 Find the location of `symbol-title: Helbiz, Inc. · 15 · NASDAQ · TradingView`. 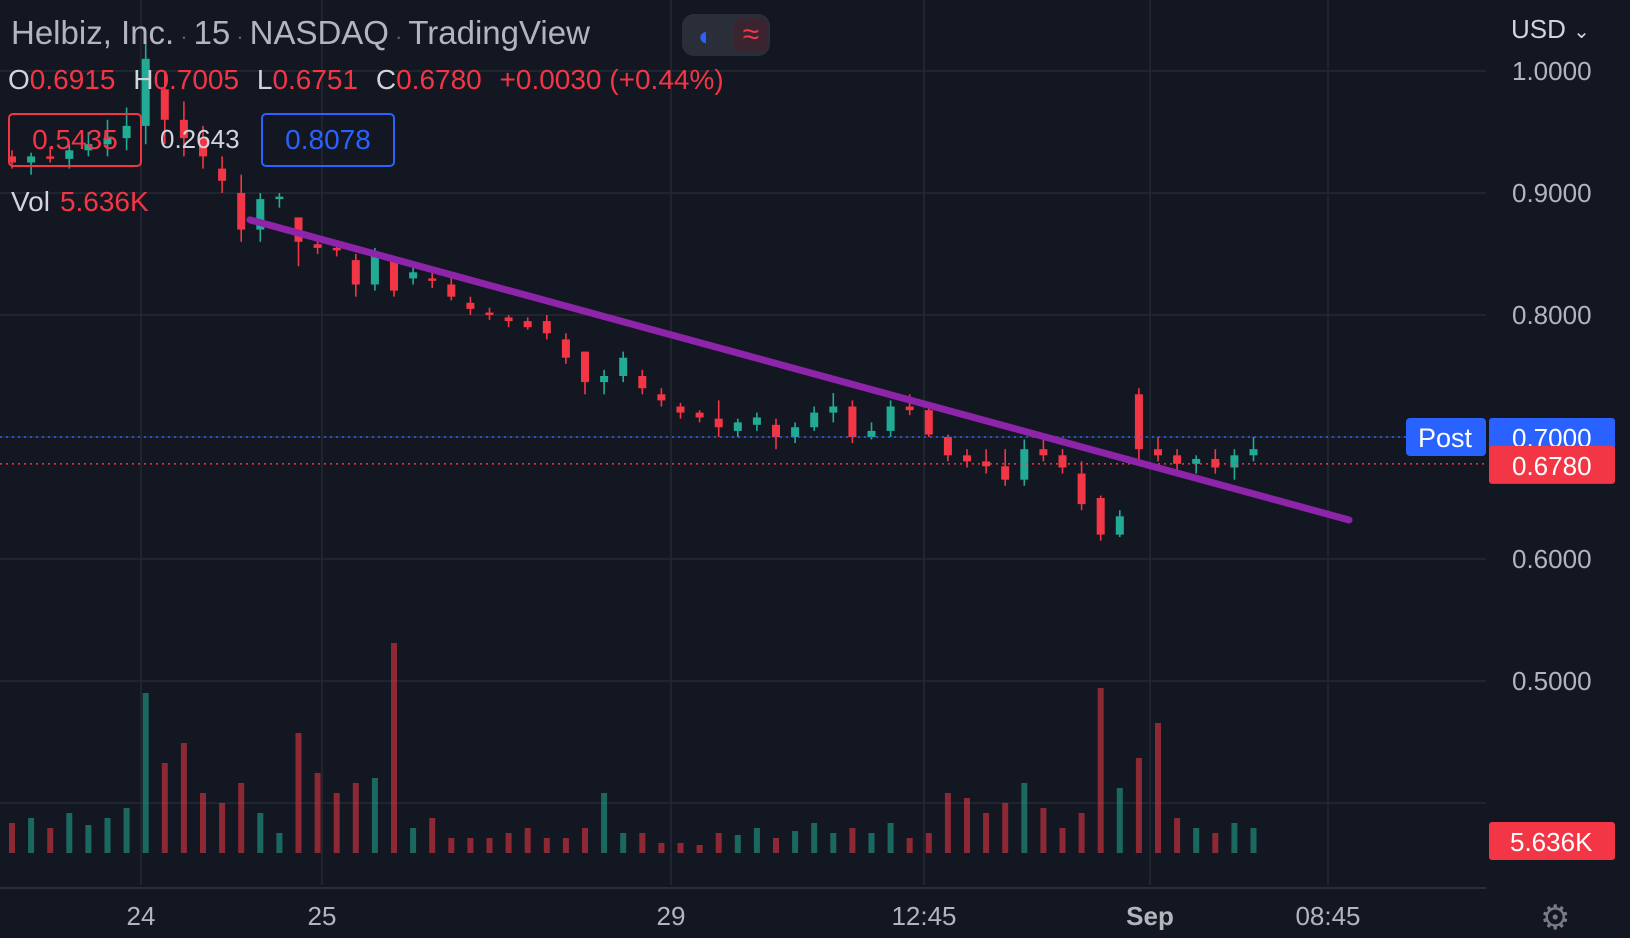

symbol-title: Helbiz, Inc. · 15 · NASDAQ · TradingView is located at coordinates (300, 32).